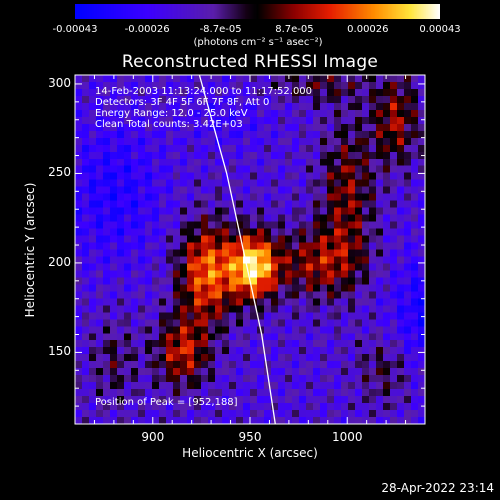 The width and height of the screenshot is (500, 500). What do you see at coordinates (59, 82) in the screenshot?
I see `tick-label: 300` at bounding box center [59, 82].